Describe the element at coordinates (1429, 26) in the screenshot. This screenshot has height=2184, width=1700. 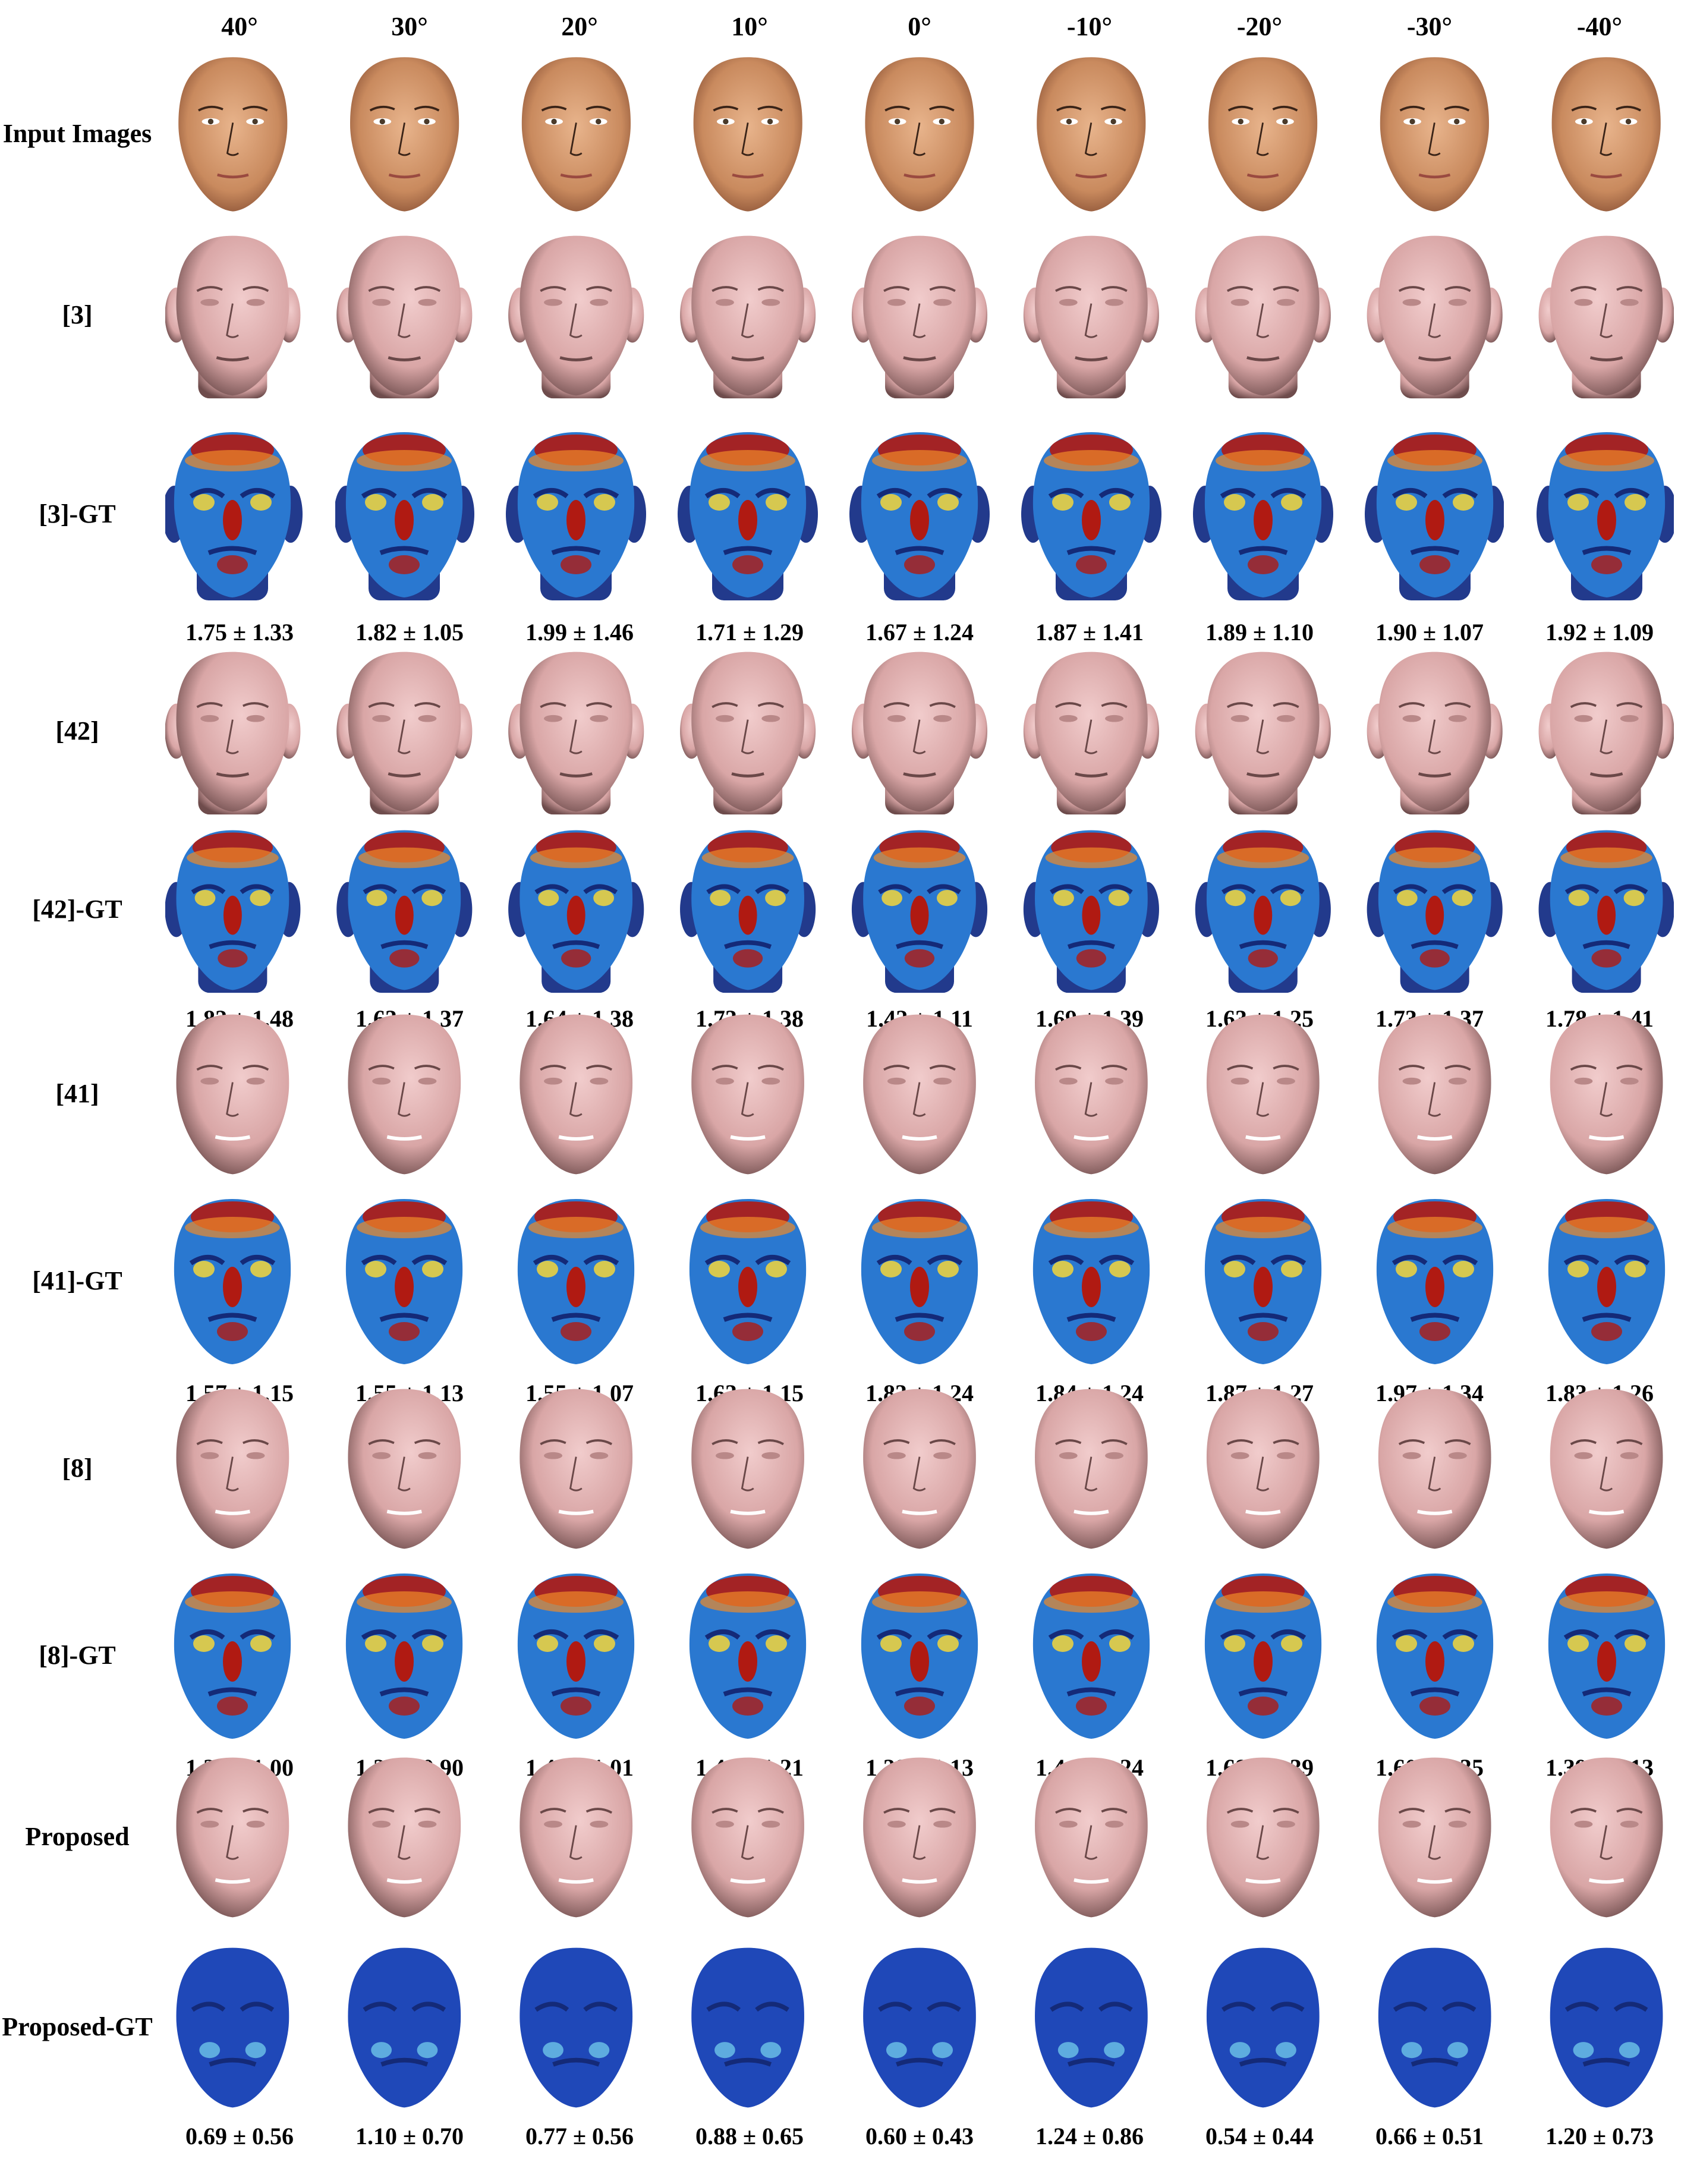
I see `angle-header: -30°` at that location.